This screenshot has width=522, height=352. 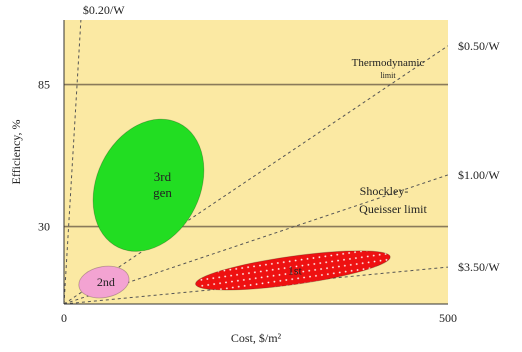 What do you see at coordinates (479, 267) in the screenshot?
I see `cost-per-watt-label: $3.50/W` at bounding box center [479, 267].